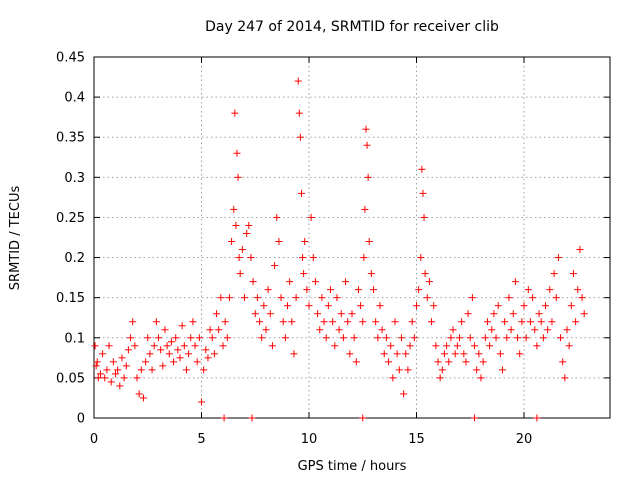  I want to click on y-tick-label: 0.3, so click(74, 178).